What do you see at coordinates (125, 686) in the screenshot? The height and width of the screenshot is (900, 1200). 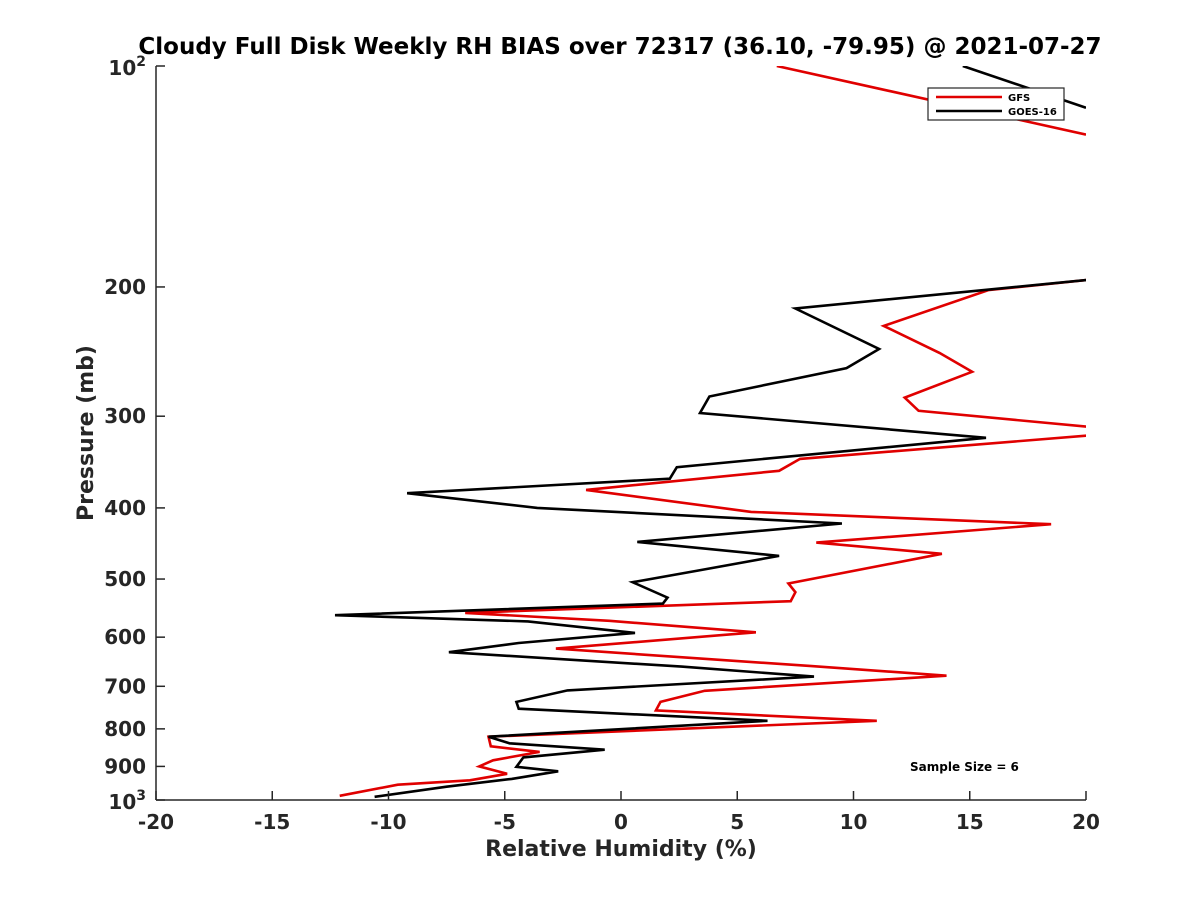 I see `y-tick-label: 700` at bounding box center [125, 686].